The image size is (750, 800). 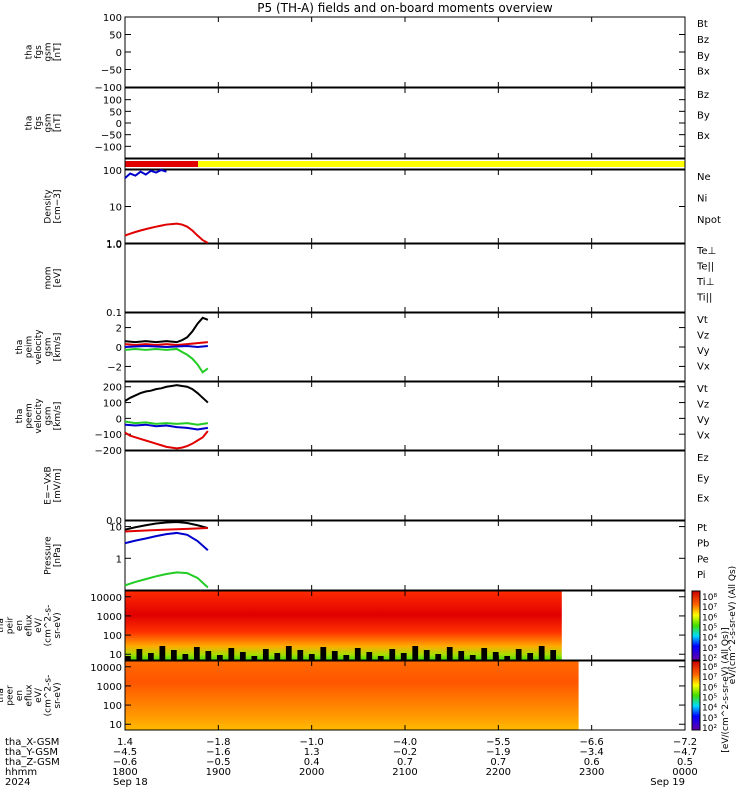 I want to click on y-tick-label-density-2: 1.0, so click(x=114, y=244).